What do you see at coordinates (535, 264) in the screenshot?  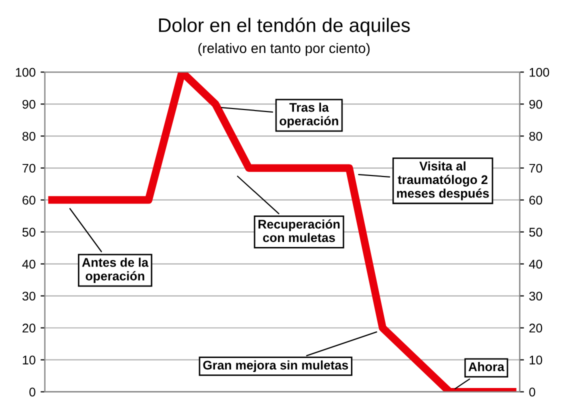 I see `y2-tick-label: 40` at bounding box center [535, 264].